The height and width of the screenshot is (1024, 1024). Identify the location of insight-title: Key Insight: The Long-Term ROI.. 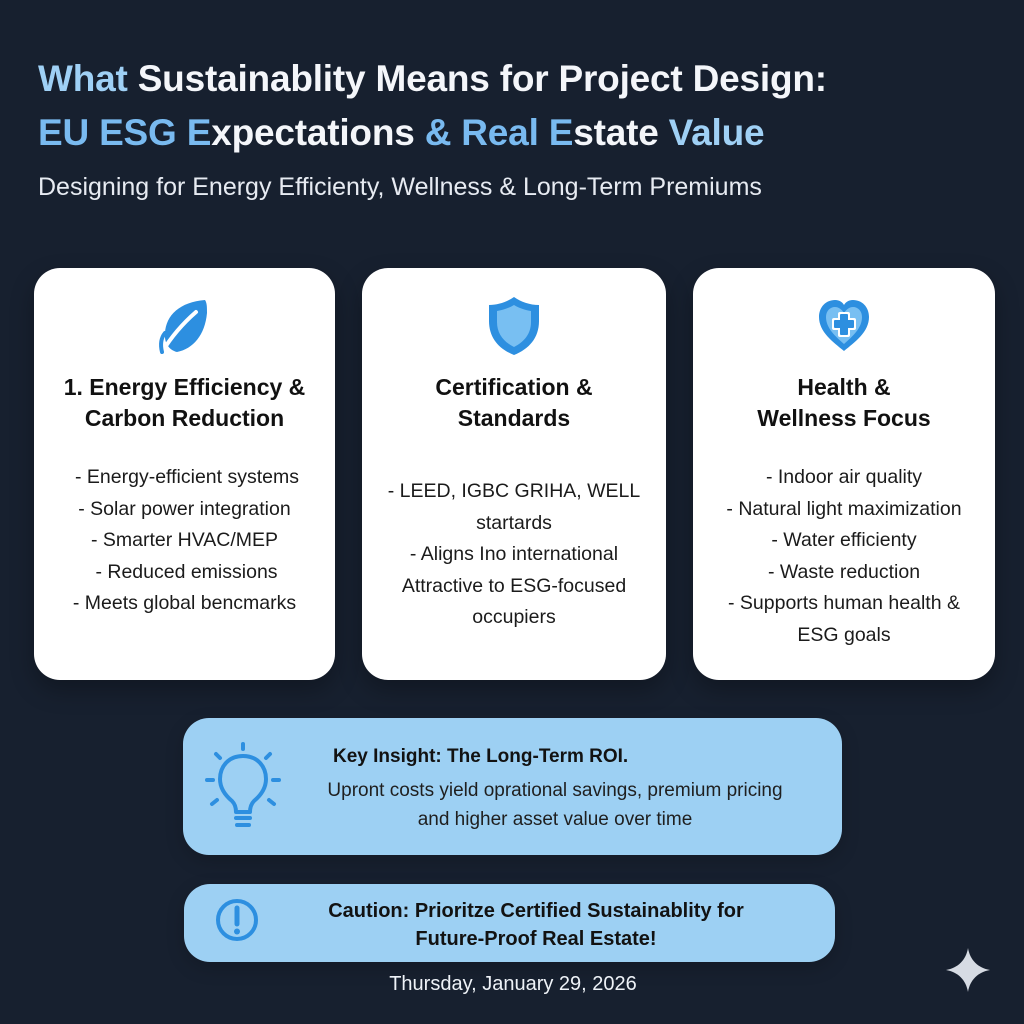
(481, 756).